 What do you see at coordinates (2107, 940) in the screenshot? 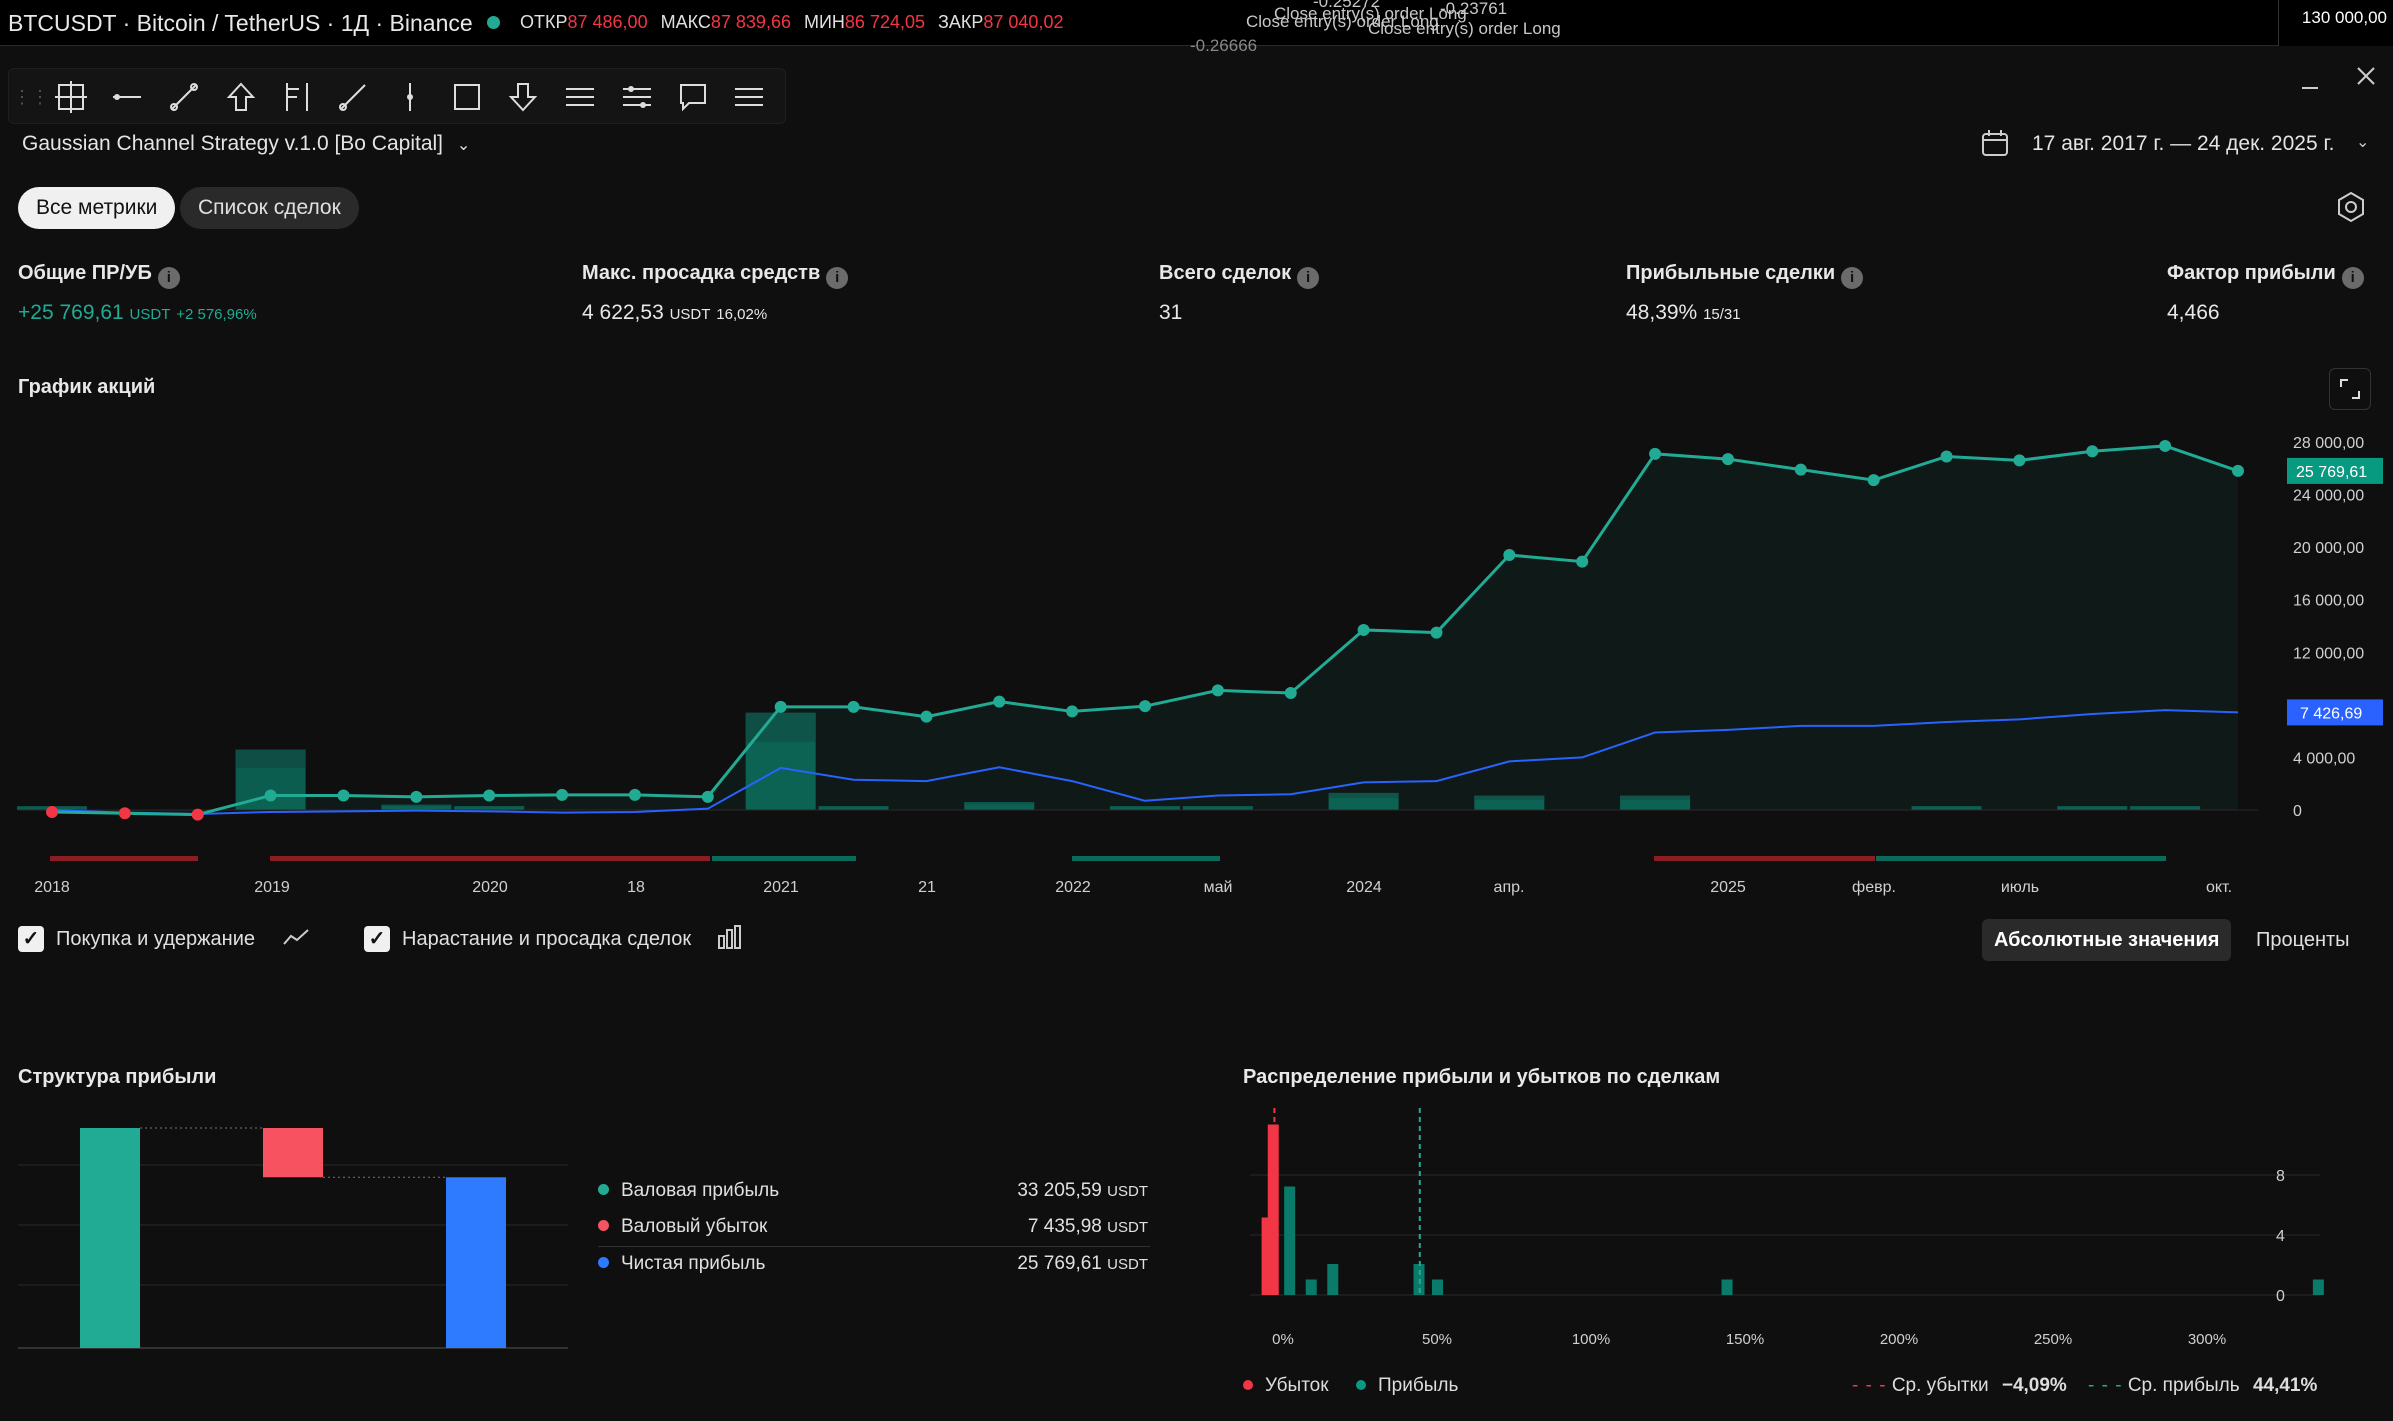
I see `absolute-values-button: Абсолютные значения` at bounding box center [2107, 940].